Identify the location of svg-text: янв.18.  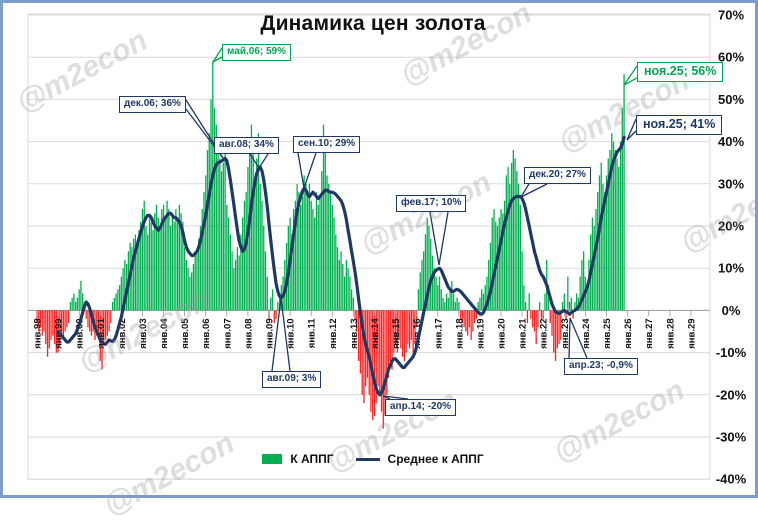
(459, 333).